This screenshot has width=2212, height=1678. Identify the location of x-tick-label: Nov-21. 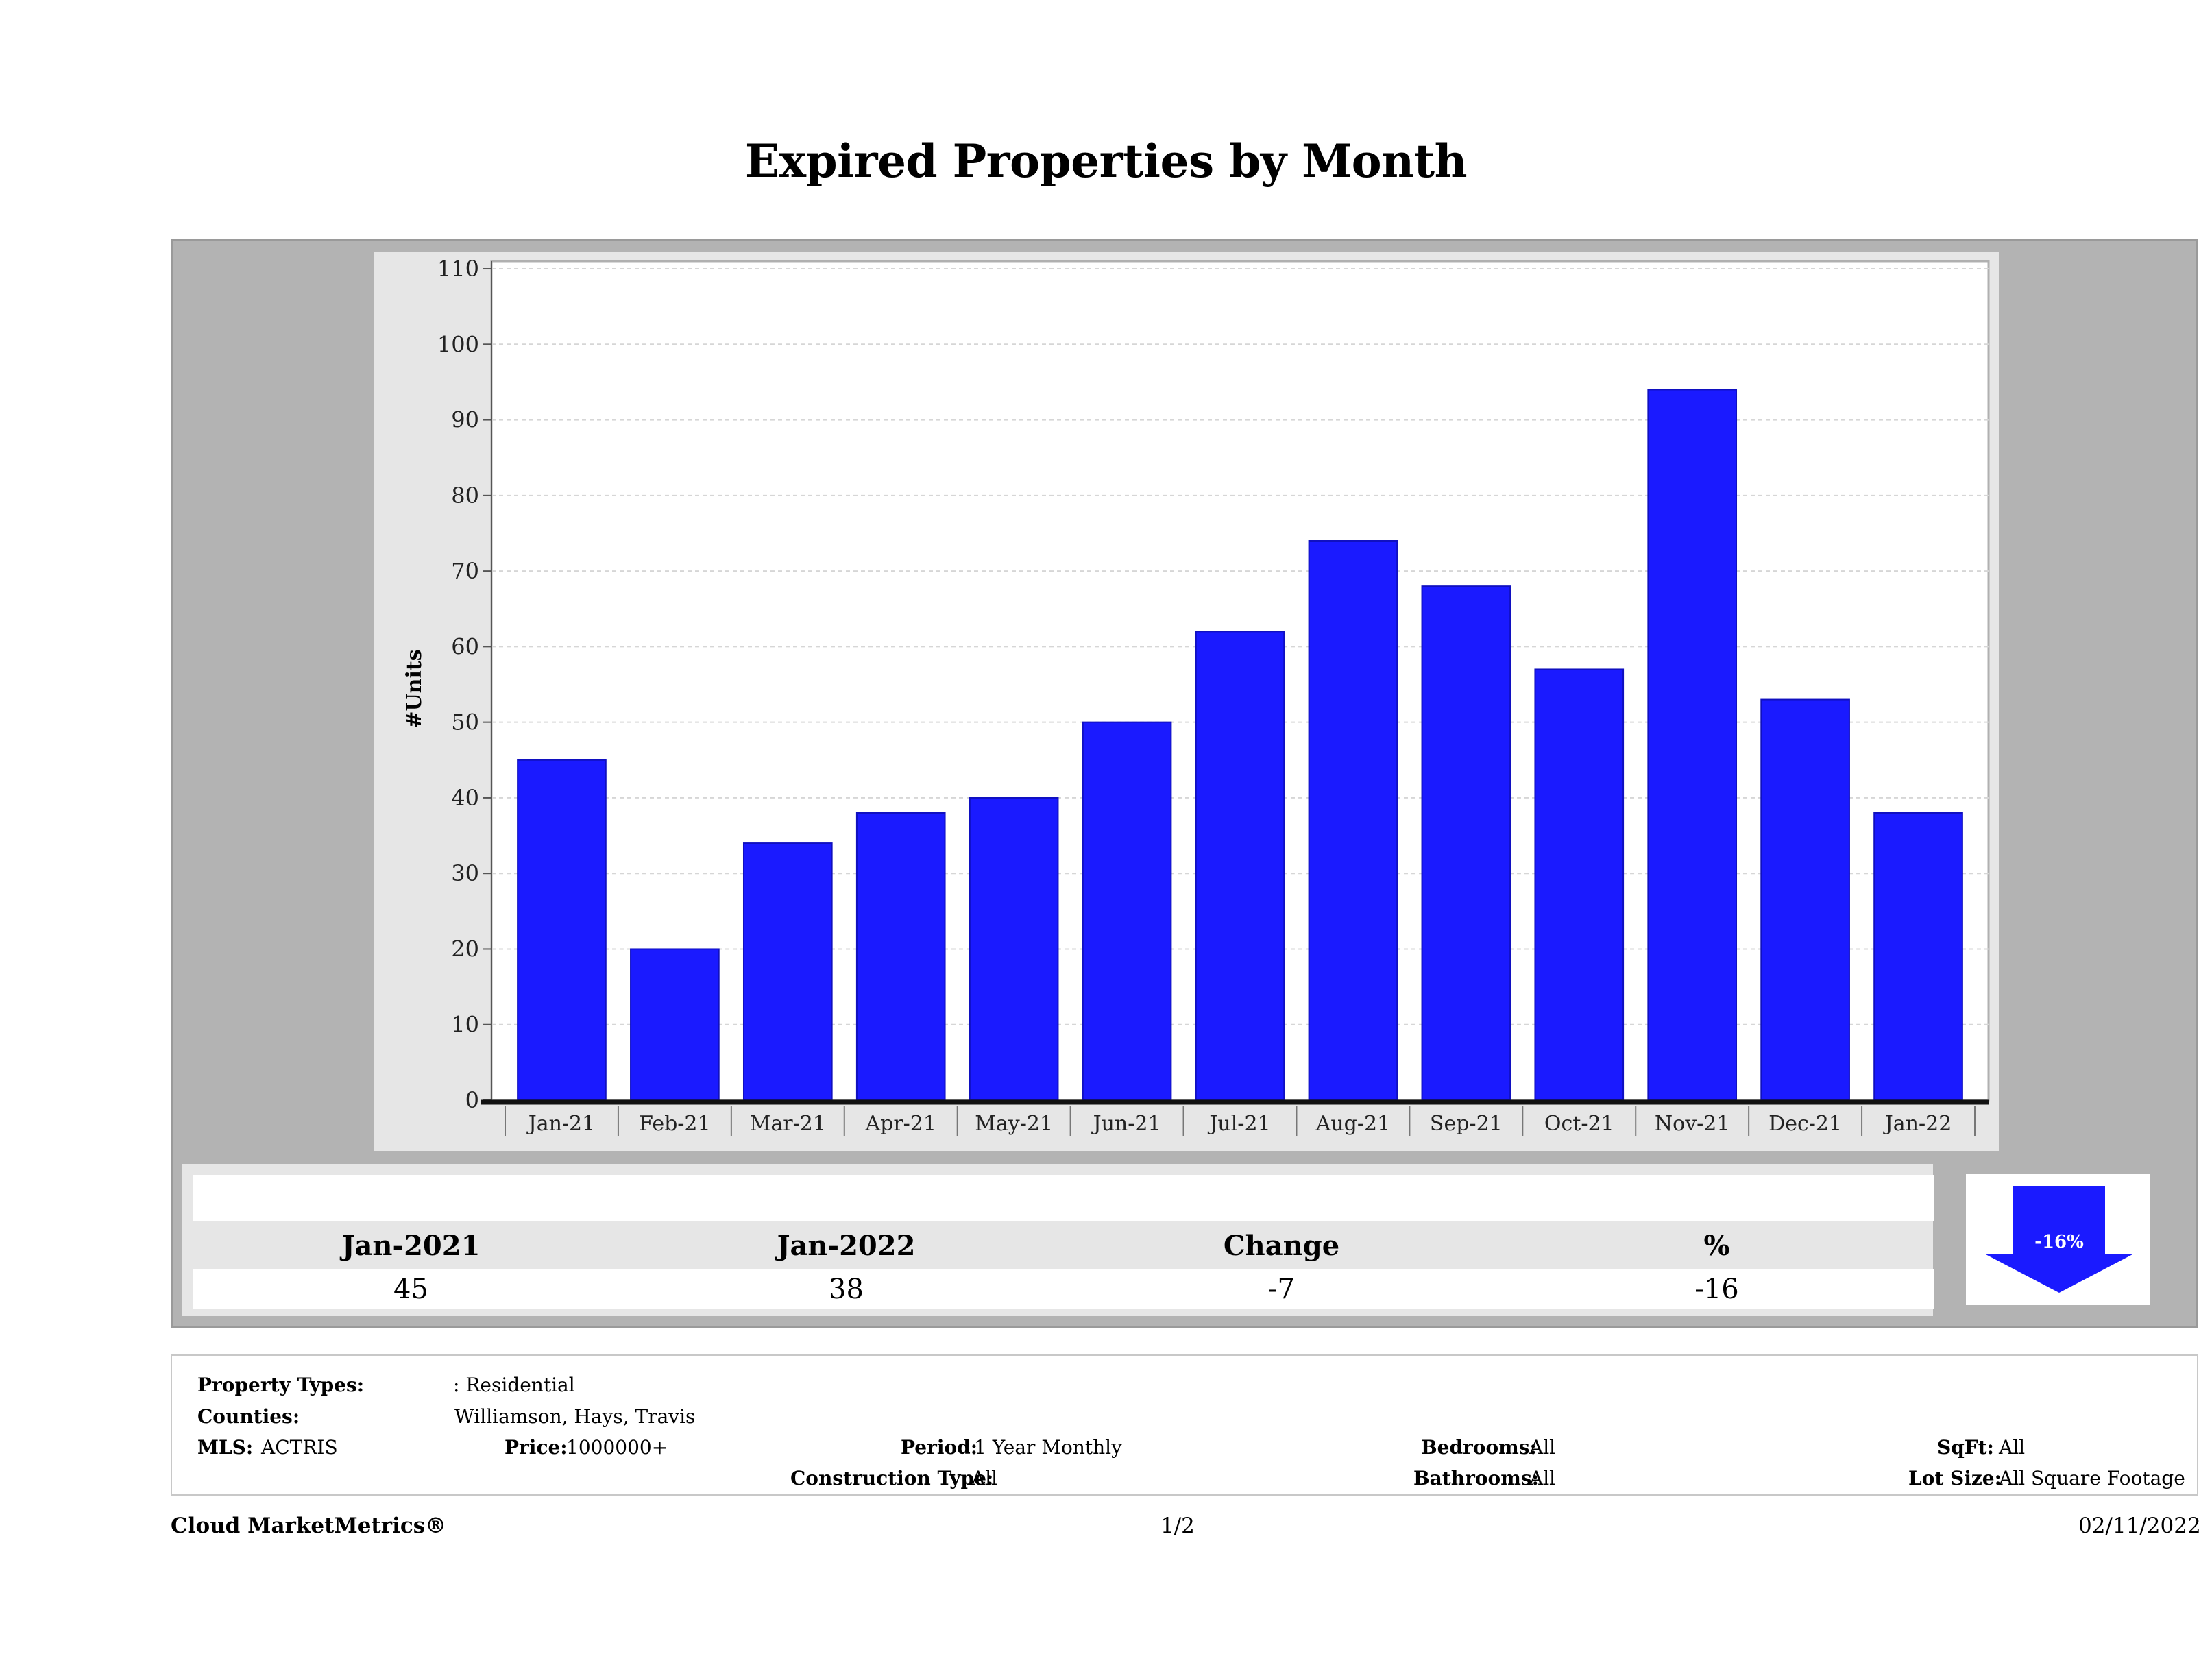
(1692, 1124).